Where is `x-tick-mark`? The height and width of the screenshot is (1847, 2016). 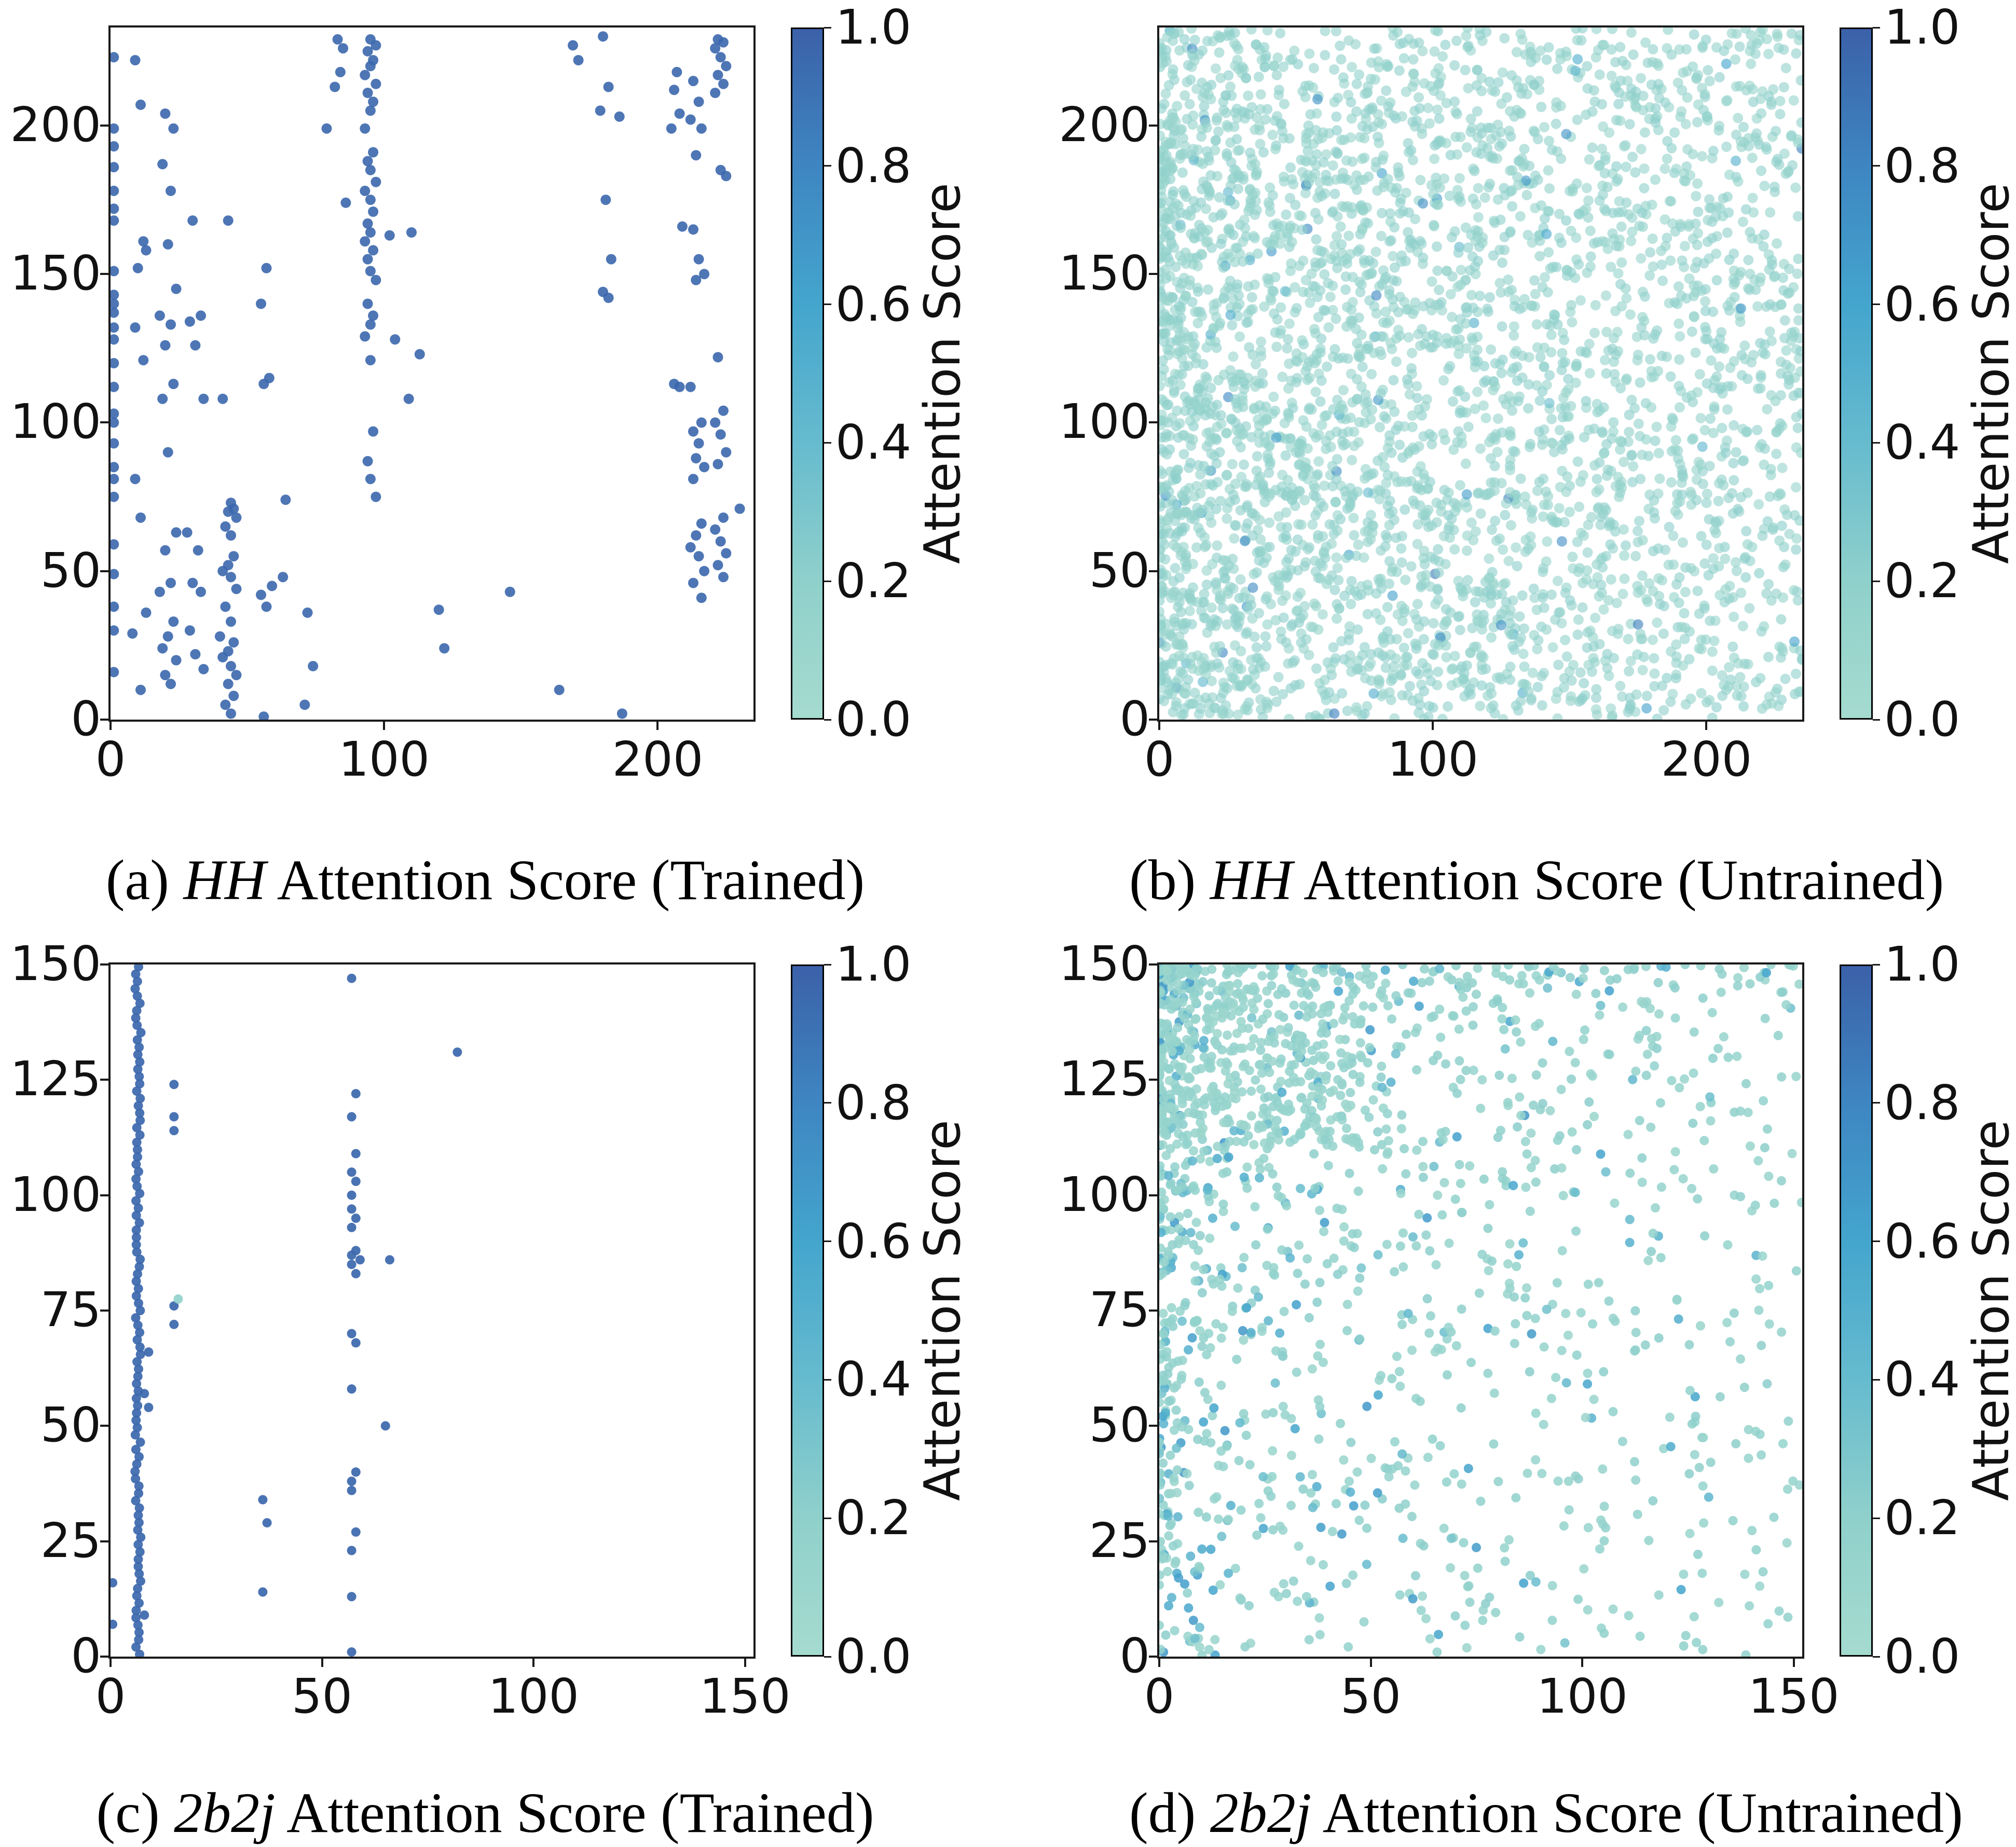
x-tick-mark is located at coordinates (110, 726).